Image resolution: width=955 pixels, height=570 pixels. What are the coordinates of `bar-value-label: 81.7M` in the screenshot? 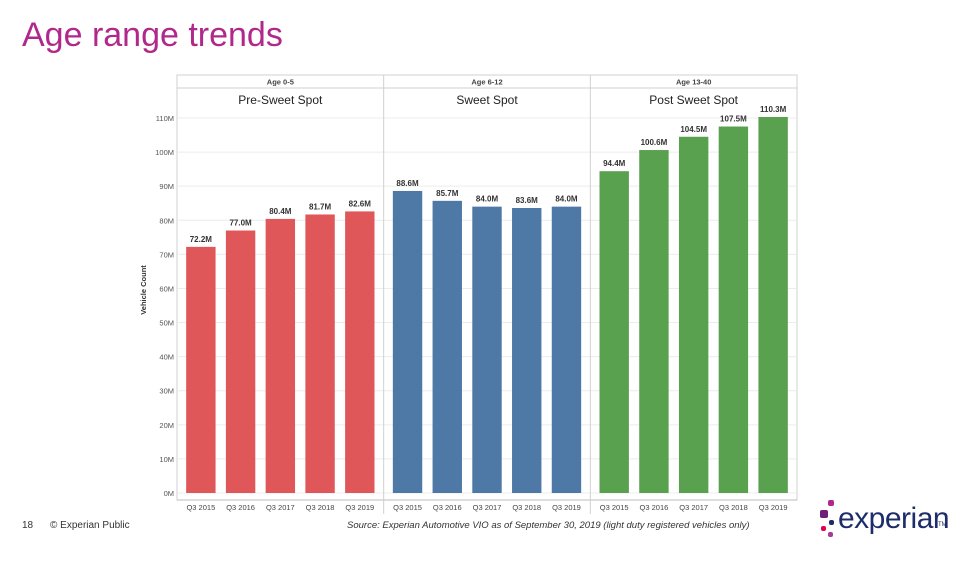 It's located at (320, 206).